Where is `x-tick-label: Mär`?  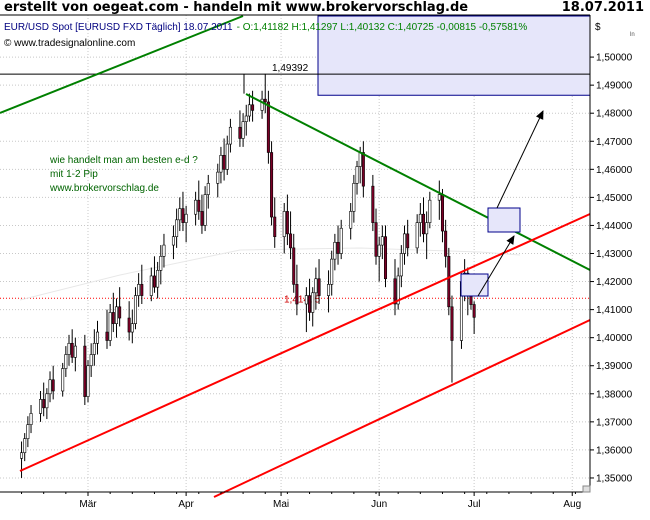
x-tick-label: Mär is located at coordinates (88, 504).